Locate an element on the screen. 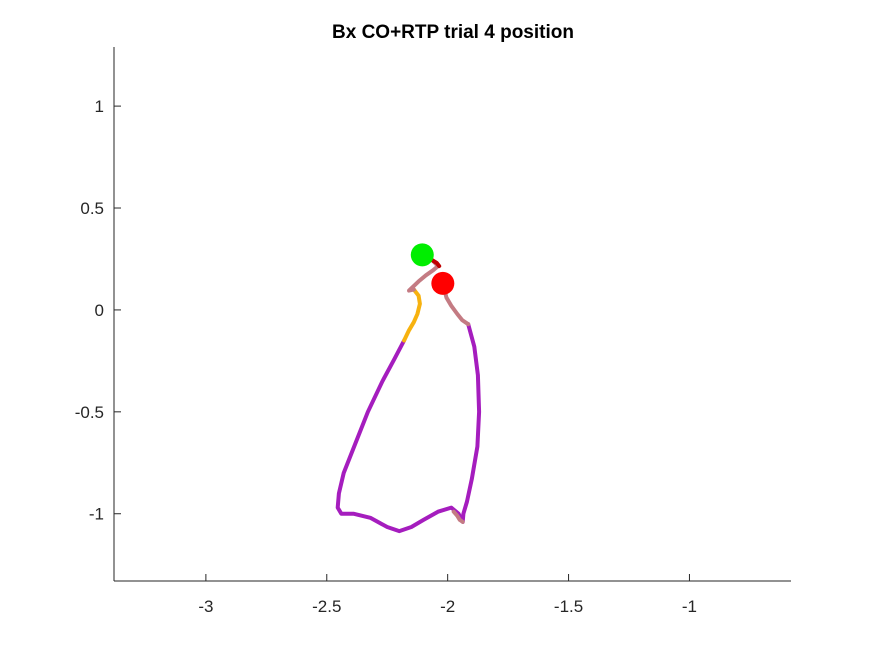 This screenshot has height=656, width=875. x-tick-label: -1 is located at coordinates (689, 606).